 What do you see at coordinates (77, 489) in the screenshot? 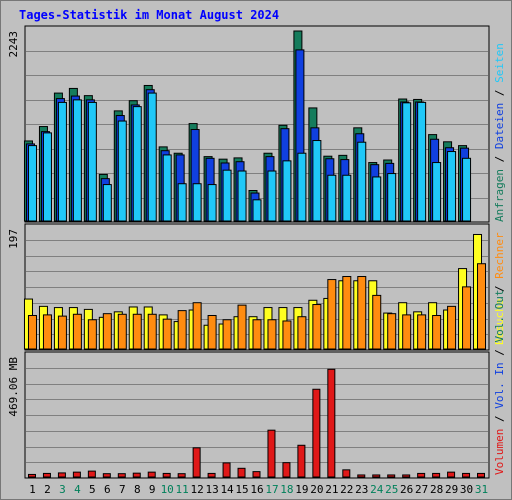
I see `day-label-4: 4` at bounding box center [77, 489].